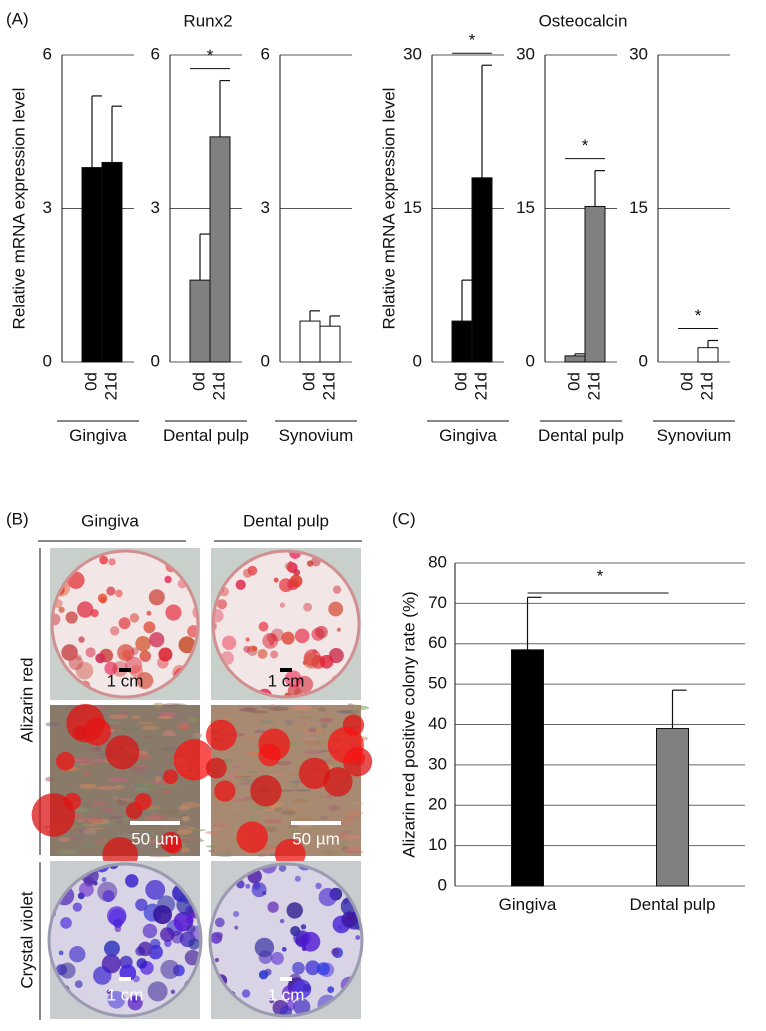  I want to click on y-tick-label: 30, so click(437, 763).